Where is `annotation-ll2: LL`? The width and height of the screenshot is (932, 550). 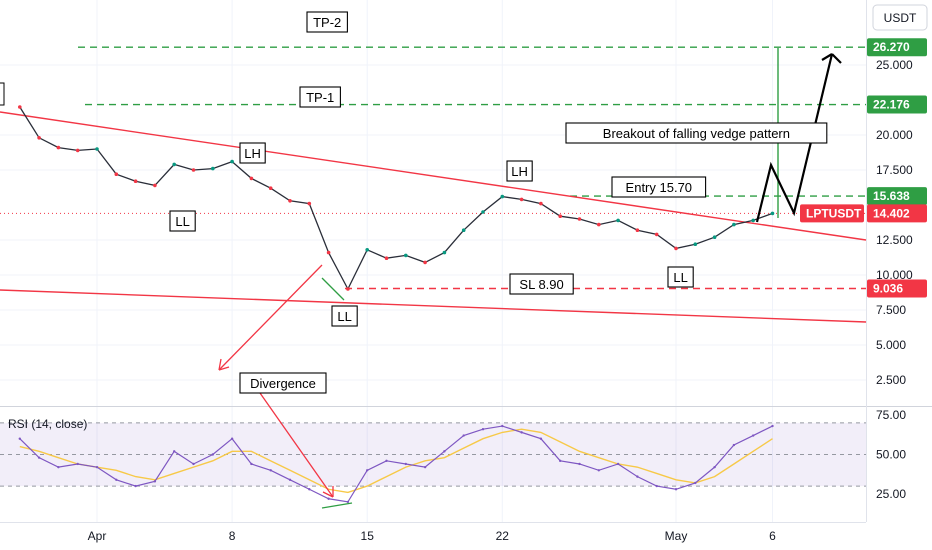 annotation-ll2: LL is located at coordinates (344, 316).